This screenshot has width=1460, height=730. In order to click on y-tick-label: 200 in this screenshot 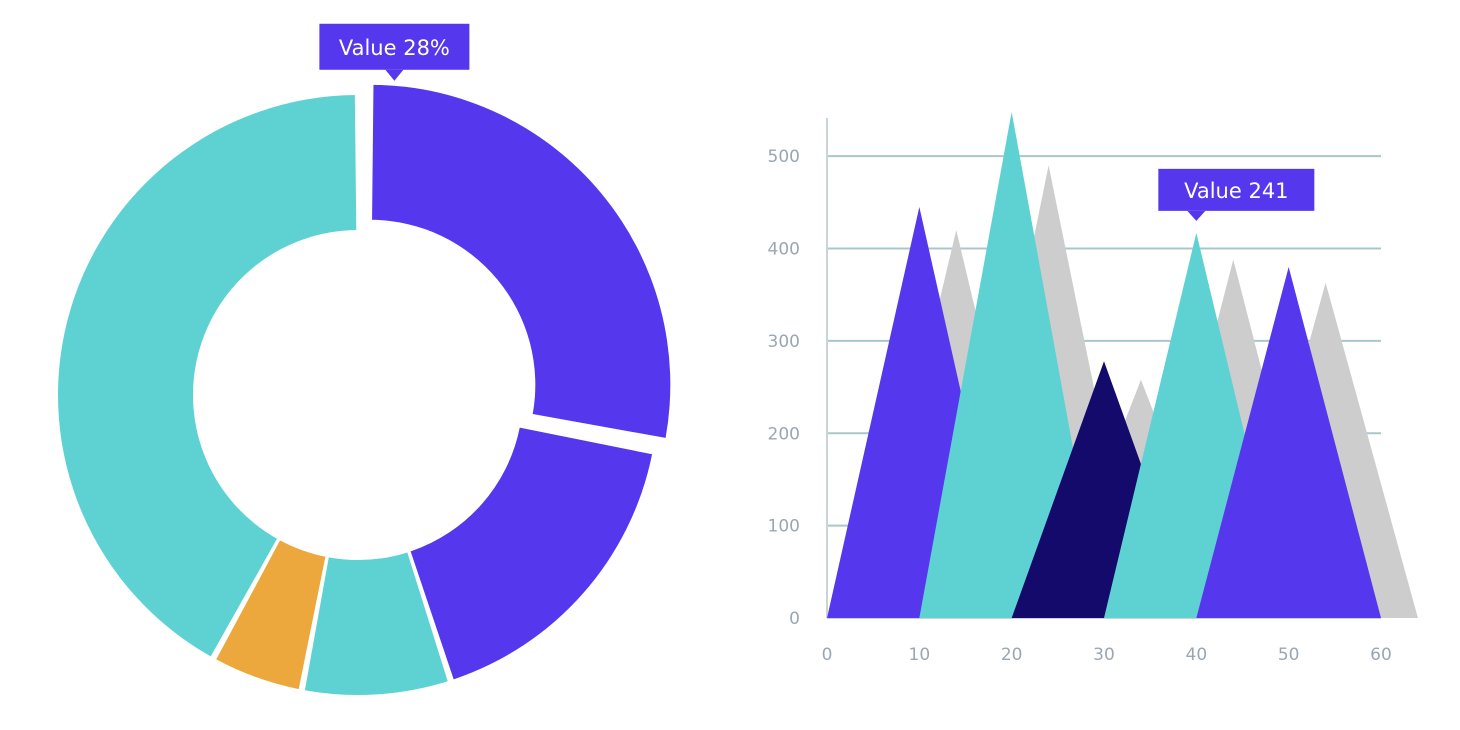, I will do `click(784, 434)`.